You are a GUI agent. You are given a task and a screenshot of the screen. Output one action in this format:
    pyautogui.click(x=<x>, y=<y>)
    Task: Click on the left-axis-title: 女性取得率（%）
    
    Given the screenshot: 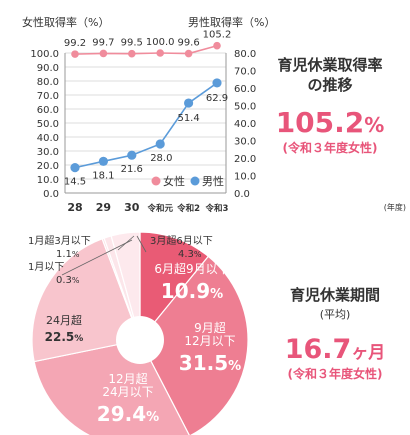 What is the action you would take?
    pyautogui.click(x=65, y=22)
    